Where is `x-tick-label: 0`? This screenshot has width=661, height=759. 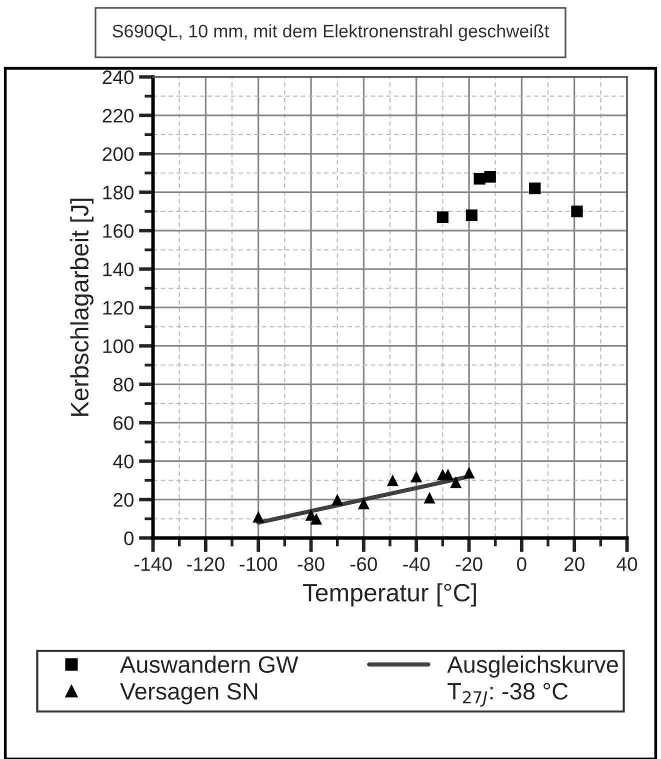 x-tick-label: 0 is located at coordinates (521, 564).